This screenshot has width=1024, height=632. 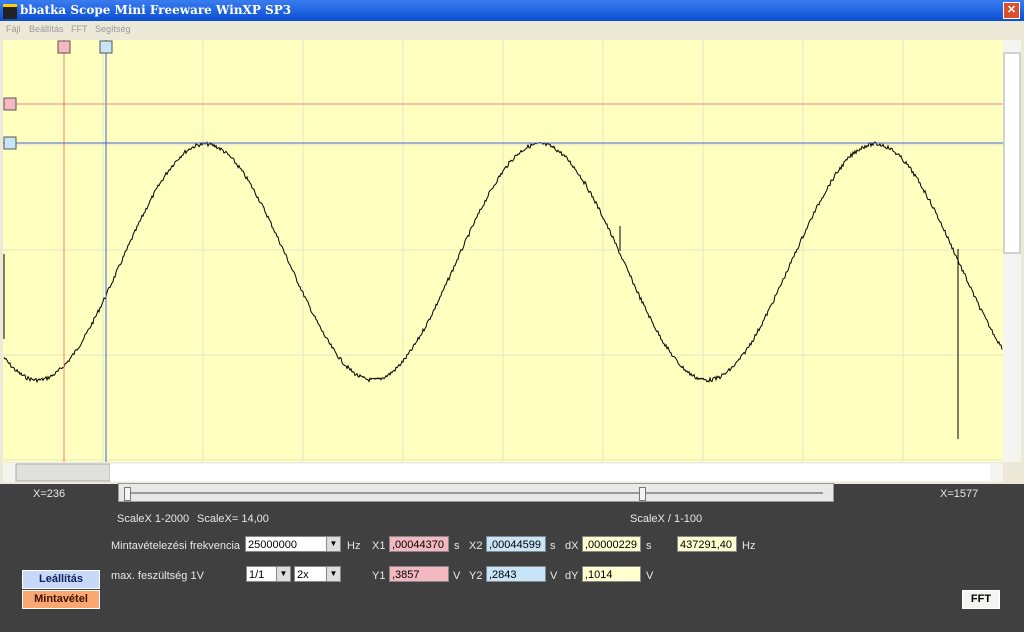 What do you see at coordinates (10, 11) in the screenshot?
I see `app-icon` at bounding box center [10, 11].